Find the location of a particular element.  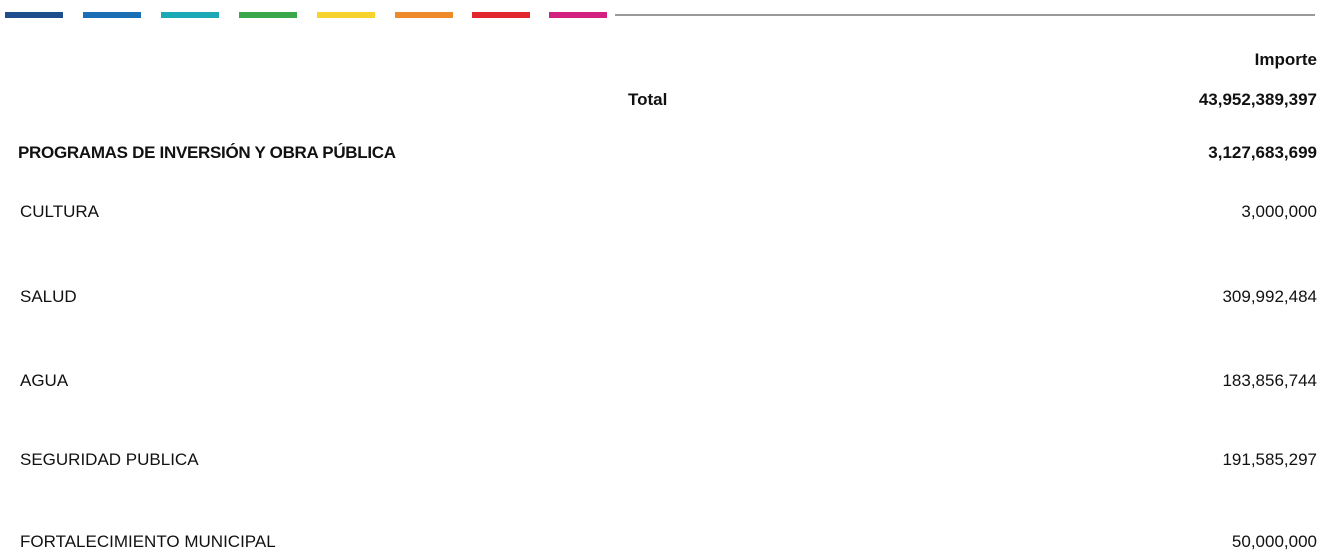

row-value: 3,000,000 is located at coordinates (1279, 211).